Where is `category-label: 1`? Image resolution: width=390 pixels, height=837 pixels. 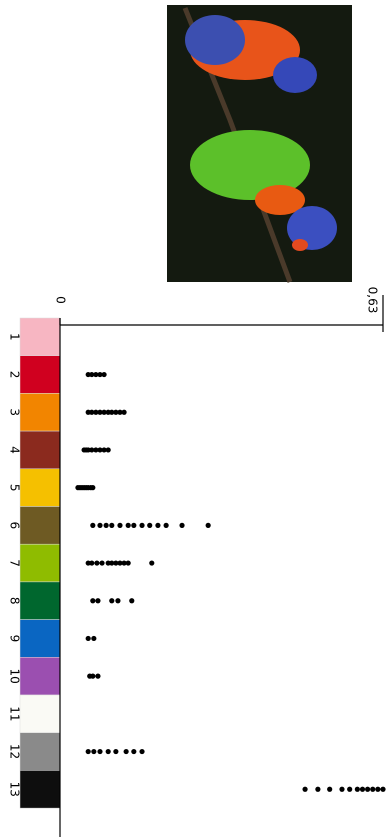 category-label: 1 is located at coordinates (15, 337).